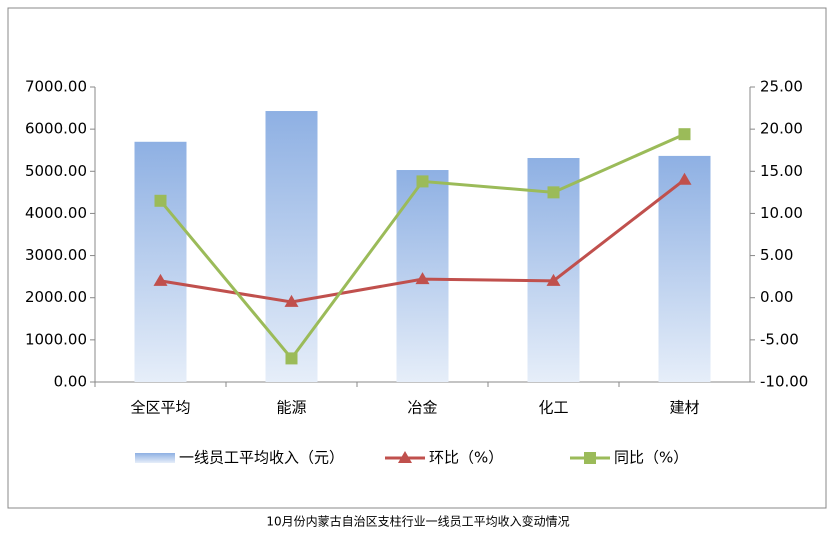 The image size is (836, 534). What do you see at coordinates (56, 255) in the screenshot?
I see `y-tick-label: 3000.00` at bounding box center [56, 255].